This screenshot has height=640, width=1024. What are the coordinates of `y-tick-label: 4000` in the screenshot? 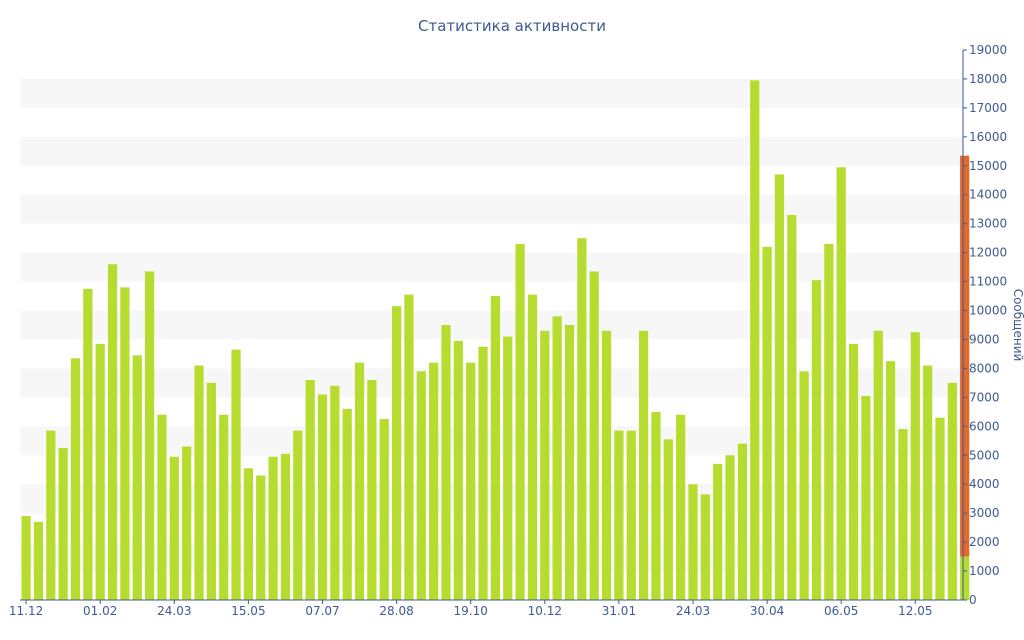 It's located at (984, 484).